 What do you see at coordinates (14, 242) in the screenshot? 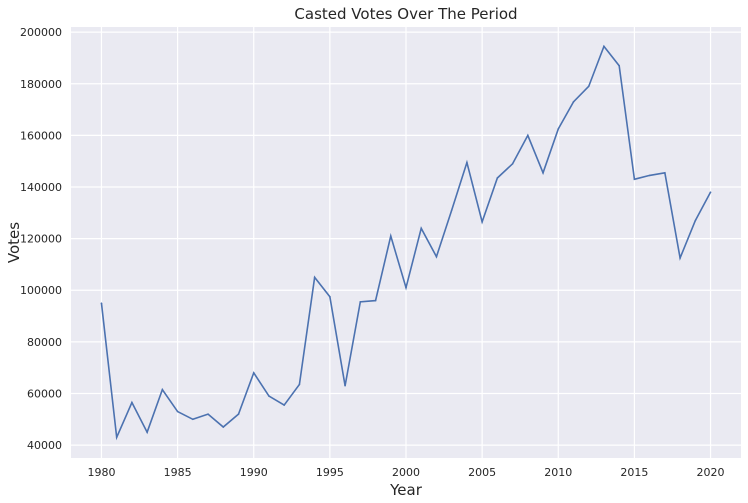
I see `y-axis-title: Votes` at bounding box center [14, 242].